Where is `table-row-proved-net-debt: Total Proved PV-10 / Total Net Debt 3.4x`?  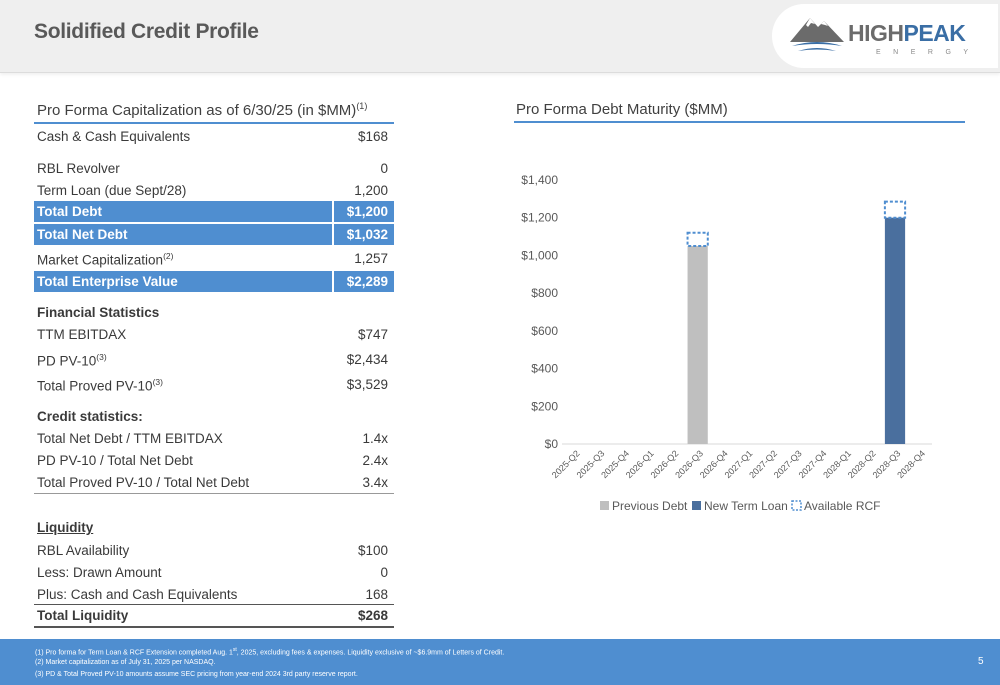 table-row-proved-net-debt: Total Proved PV-10 / Total Net Debt 3.4x is located at coordinates (214, 483).